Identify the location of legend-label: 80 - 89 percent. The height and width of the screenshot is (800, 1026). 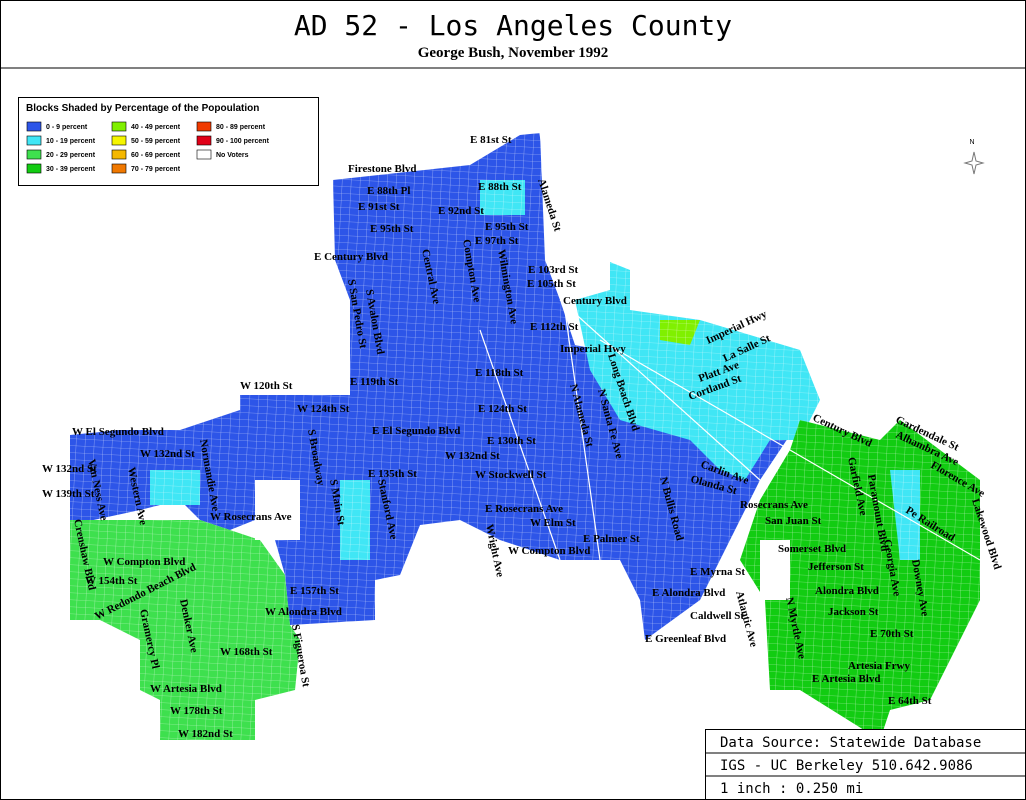
(241, 127).